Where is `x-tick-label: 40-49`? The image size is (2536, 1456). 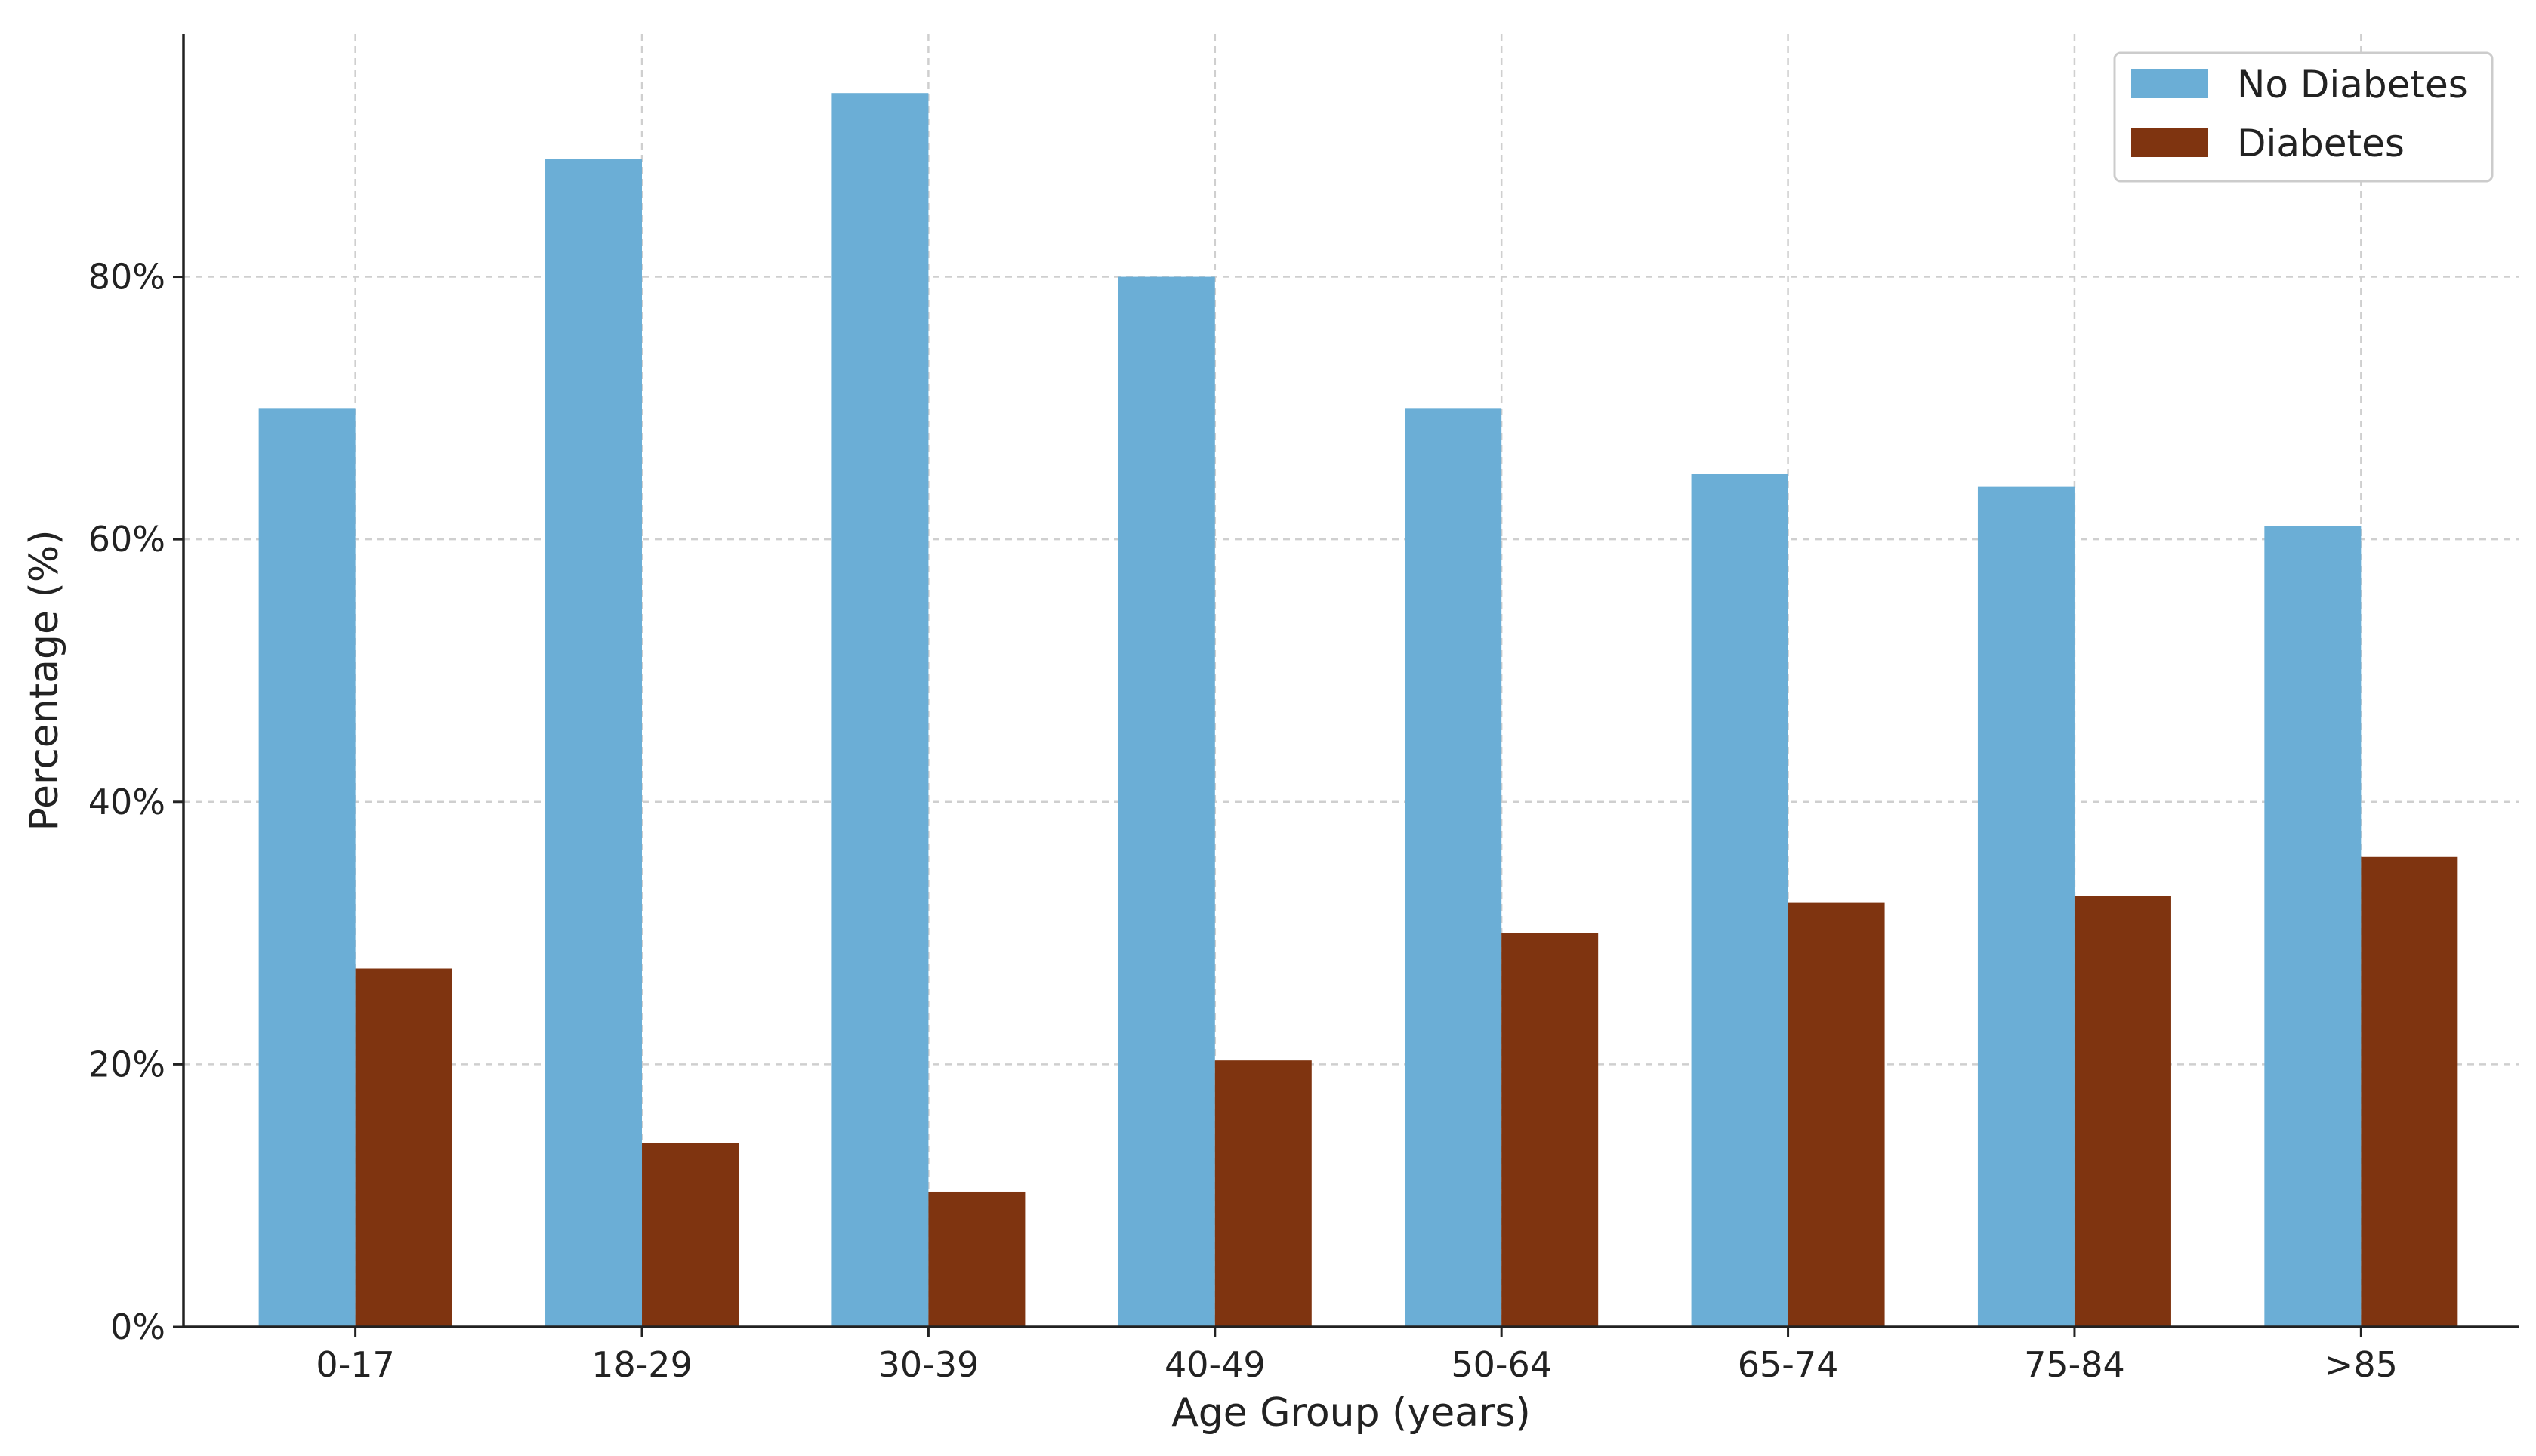
x-tick-label: 40-49 is located at coordinates (1215, 1364).